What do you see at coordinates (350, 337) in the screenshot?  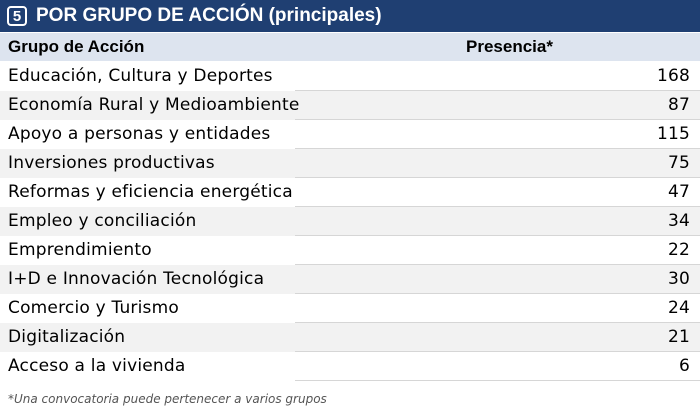 I see `table-row: Digitalización 21` at bounding box center [350, 337].